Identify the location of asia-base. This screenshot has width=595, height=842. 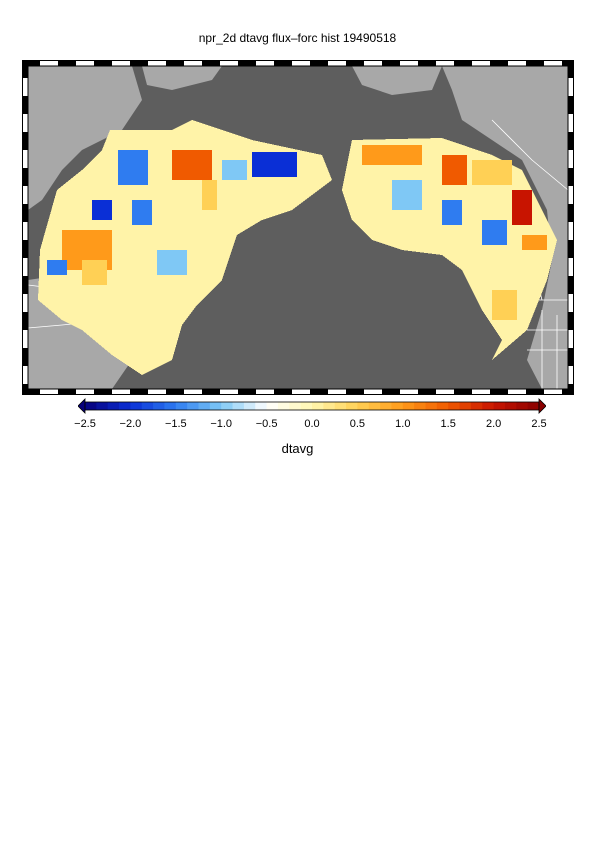
(185, 247).